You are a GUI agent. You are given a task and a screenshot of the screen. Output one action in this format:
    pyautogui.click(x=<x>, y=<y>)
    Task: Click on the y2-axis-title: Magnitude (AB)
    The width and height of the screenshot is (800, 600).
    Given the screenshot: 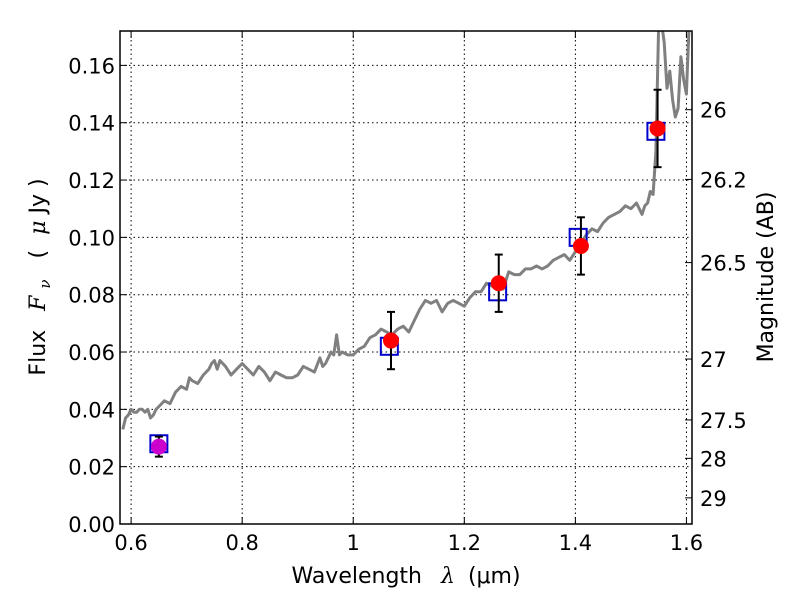 What is the action you would take?
    pyautogui.click(x=766, y=277)
    